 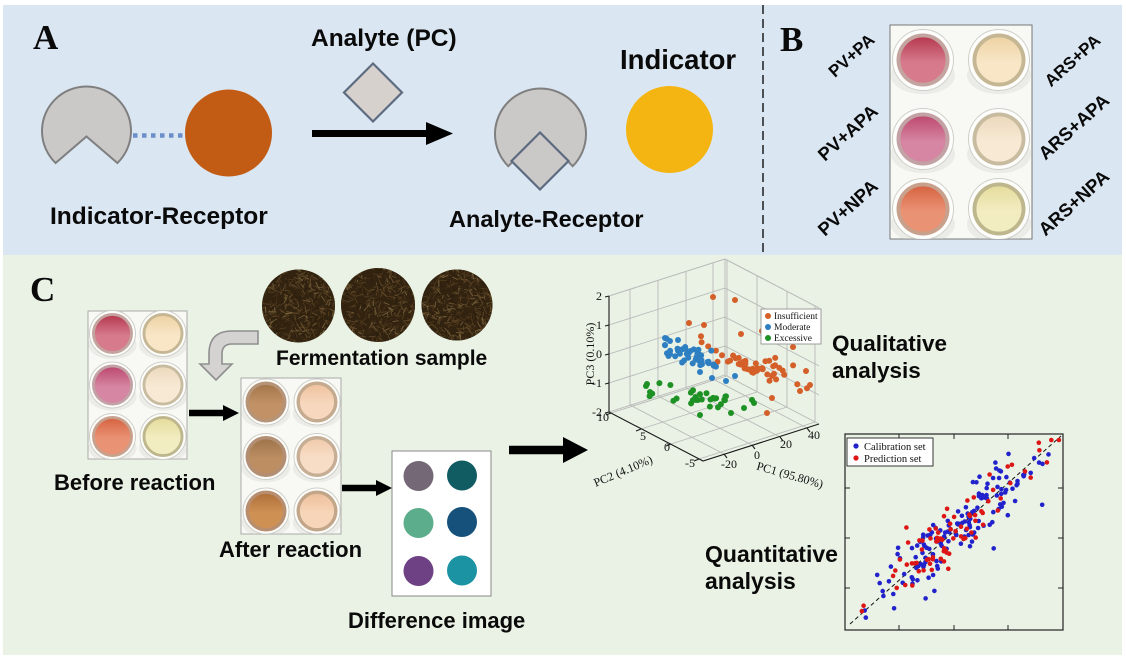 I want to click on svg-text: Calibration set, so click(x=895, y=447).